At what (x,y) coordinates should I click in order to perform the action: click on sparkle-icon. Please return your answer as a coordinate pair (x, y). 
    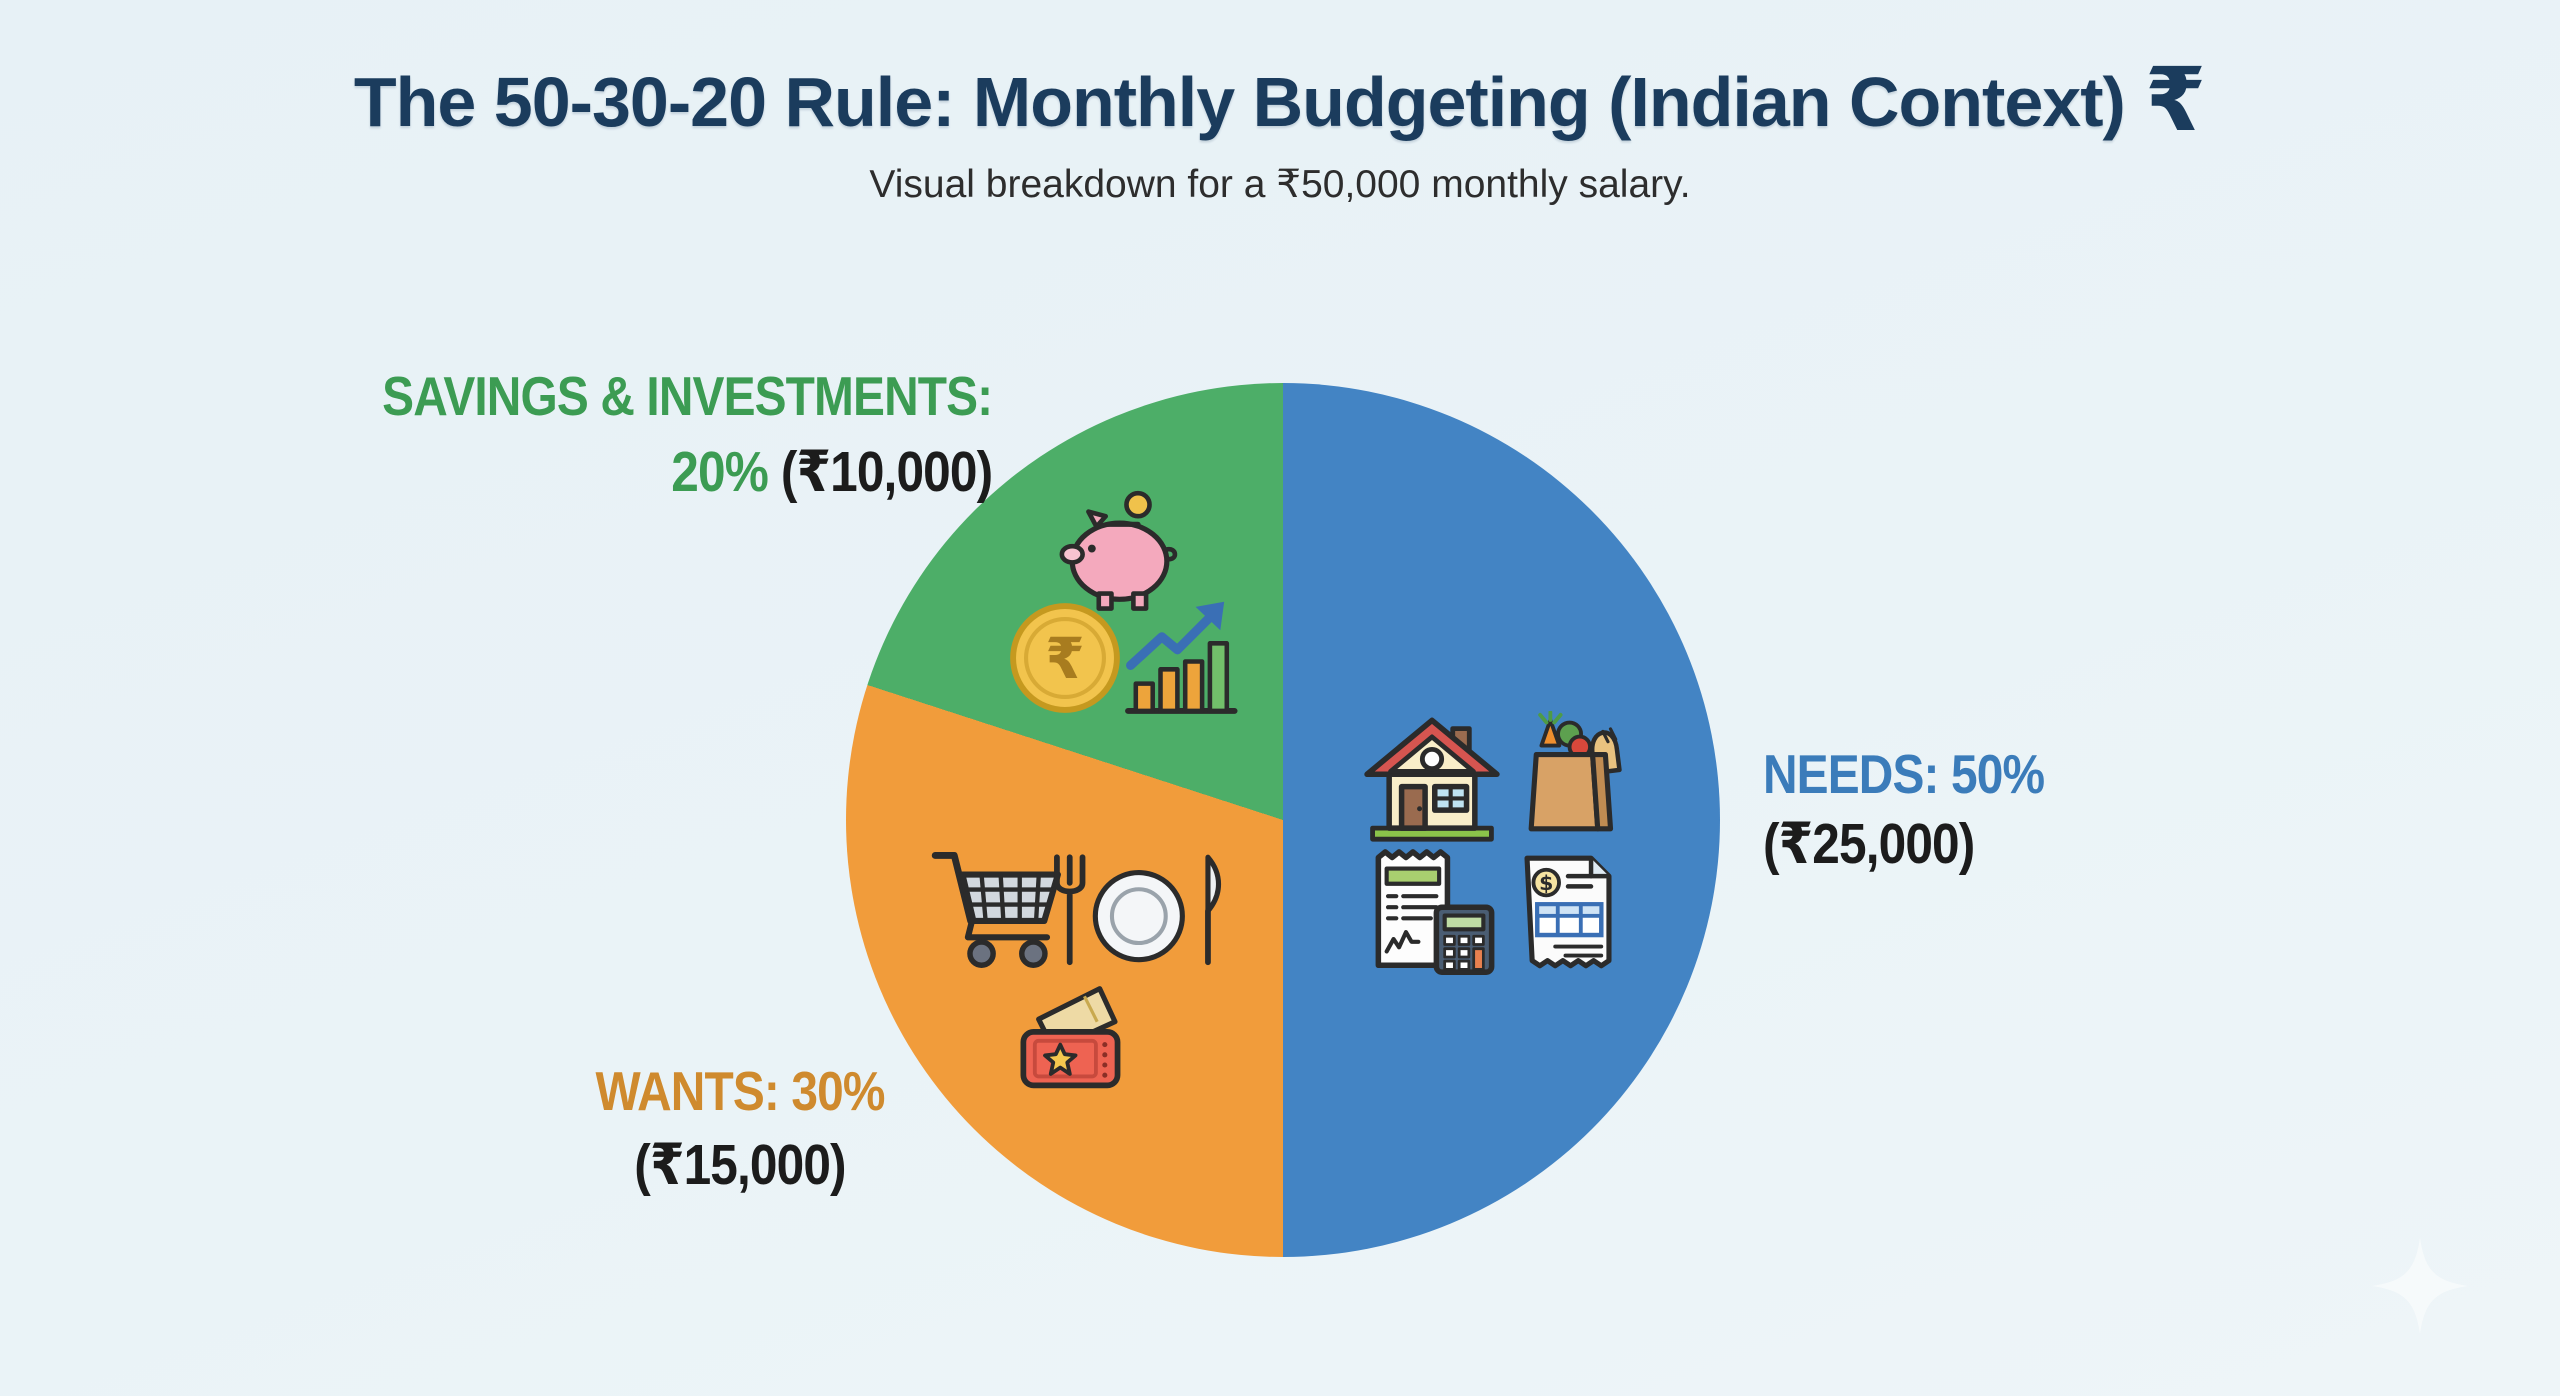
    Looking at the image, I should click on (2420, 1286).